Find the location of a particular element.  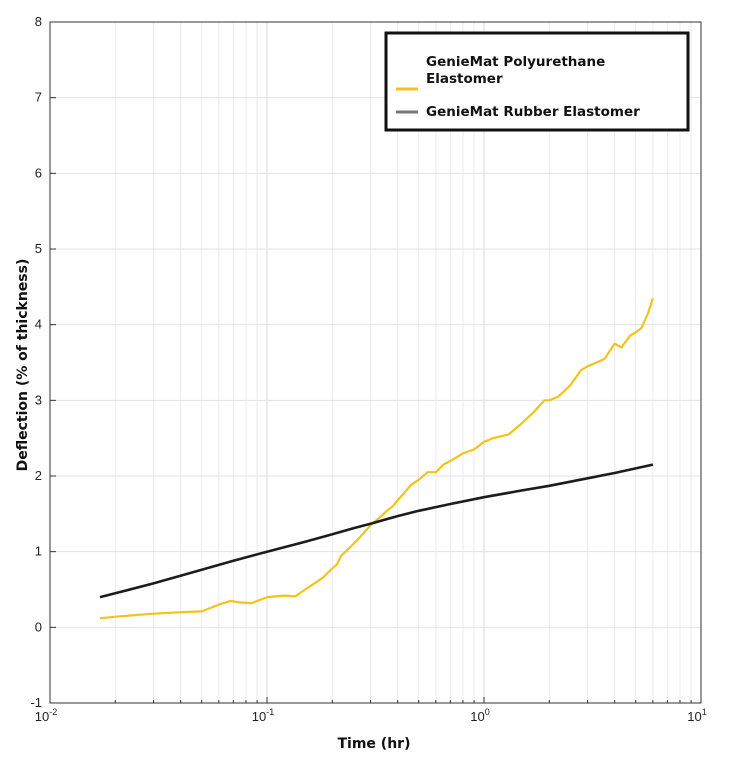

legend-label-polyurethane: GenieMat Polyurethane Elastomer is located at coordinates (518, 70).